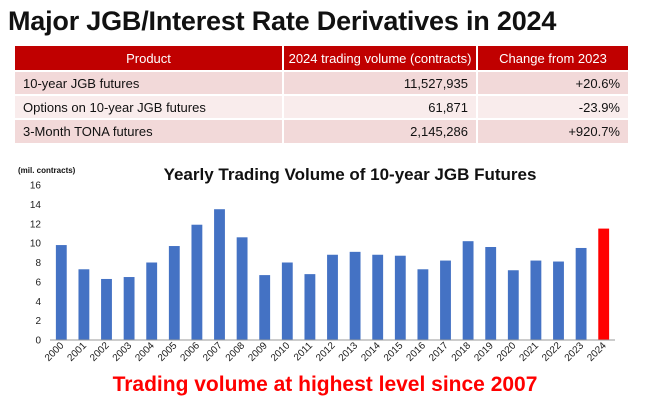 This screenshot has height=406, width=650. What do you see at coordinates (558, 300) in the screenshot?
I see `bar-2022` at bounding box center [558, 300].